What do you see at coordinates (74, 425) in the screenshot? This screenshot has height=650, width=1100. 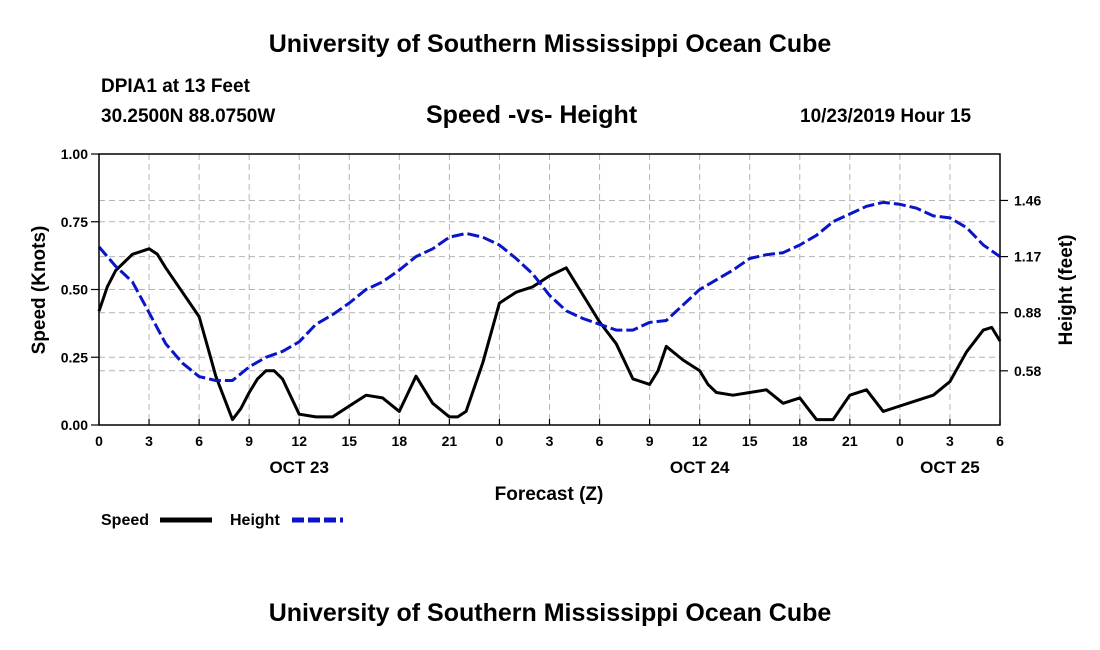 I see `y-tick-label: 0.00` at bounding box center [74, 425].